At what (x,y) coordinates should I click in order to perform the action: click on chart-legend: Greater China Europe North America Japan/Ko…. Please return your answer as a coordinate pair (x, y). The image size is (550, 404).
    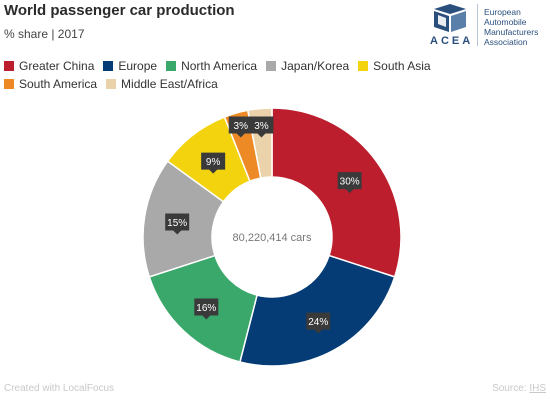
    Looking at the image, I should click on (264, 75).